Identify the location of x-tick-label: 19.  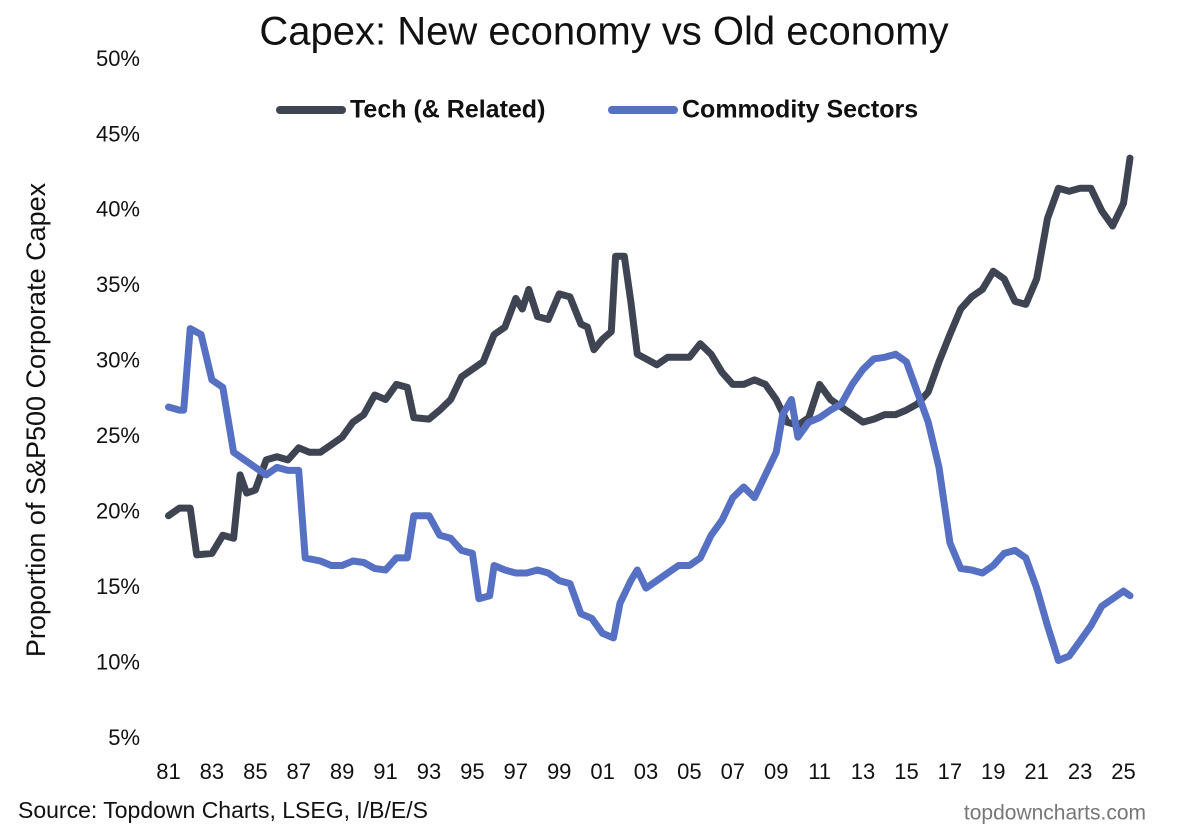
(993, 771).